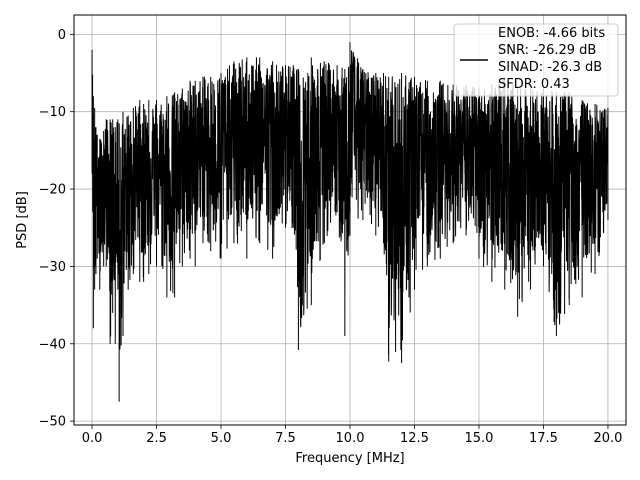 This screenshot has width=640, height=480. Describe the element at coordinates (534, 84) in the screenshot. I see `legend-sfdr: SFDR: 0.43` at that location.